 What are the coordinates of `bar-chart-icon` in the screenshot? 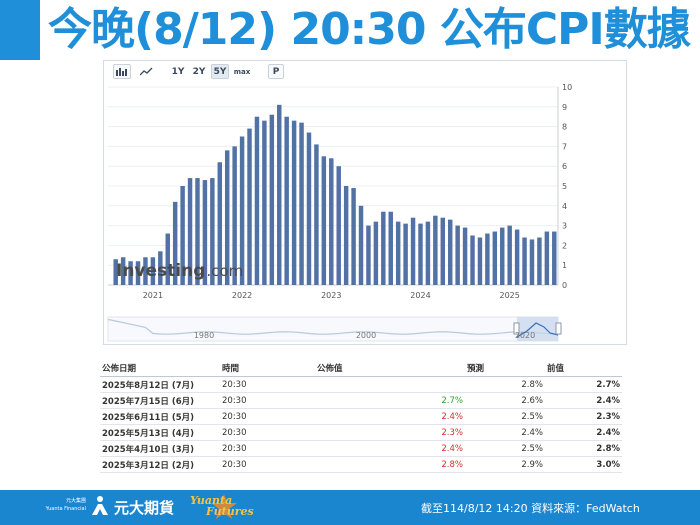 It's located at (122, 71).